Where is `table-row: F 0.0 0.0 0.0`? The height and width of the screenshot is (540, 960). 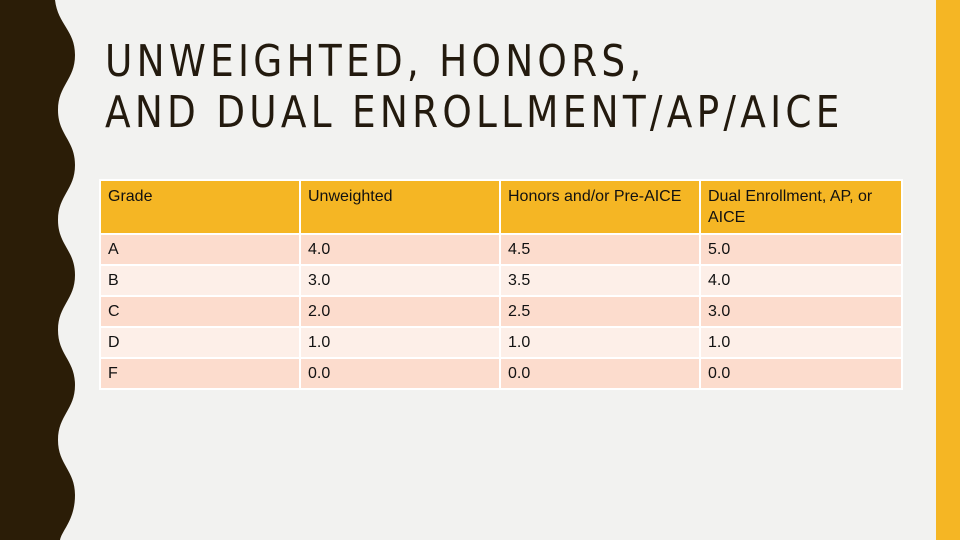 table-row: F 0.0 0.0 0.0 is located at coordinates (501, 373).